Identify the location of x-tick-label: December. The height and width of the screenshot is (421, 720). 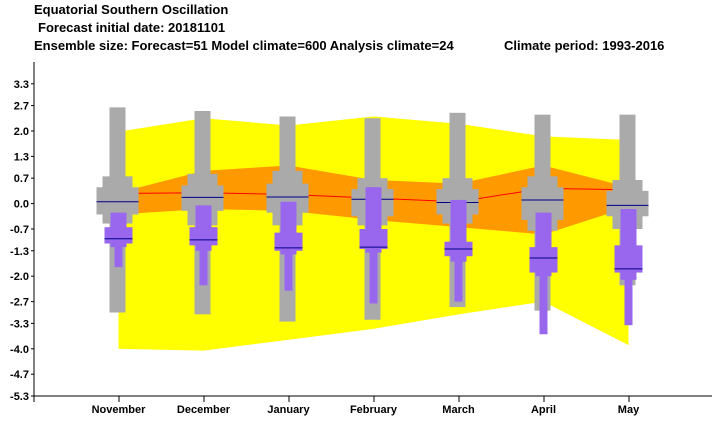
(204, 410).